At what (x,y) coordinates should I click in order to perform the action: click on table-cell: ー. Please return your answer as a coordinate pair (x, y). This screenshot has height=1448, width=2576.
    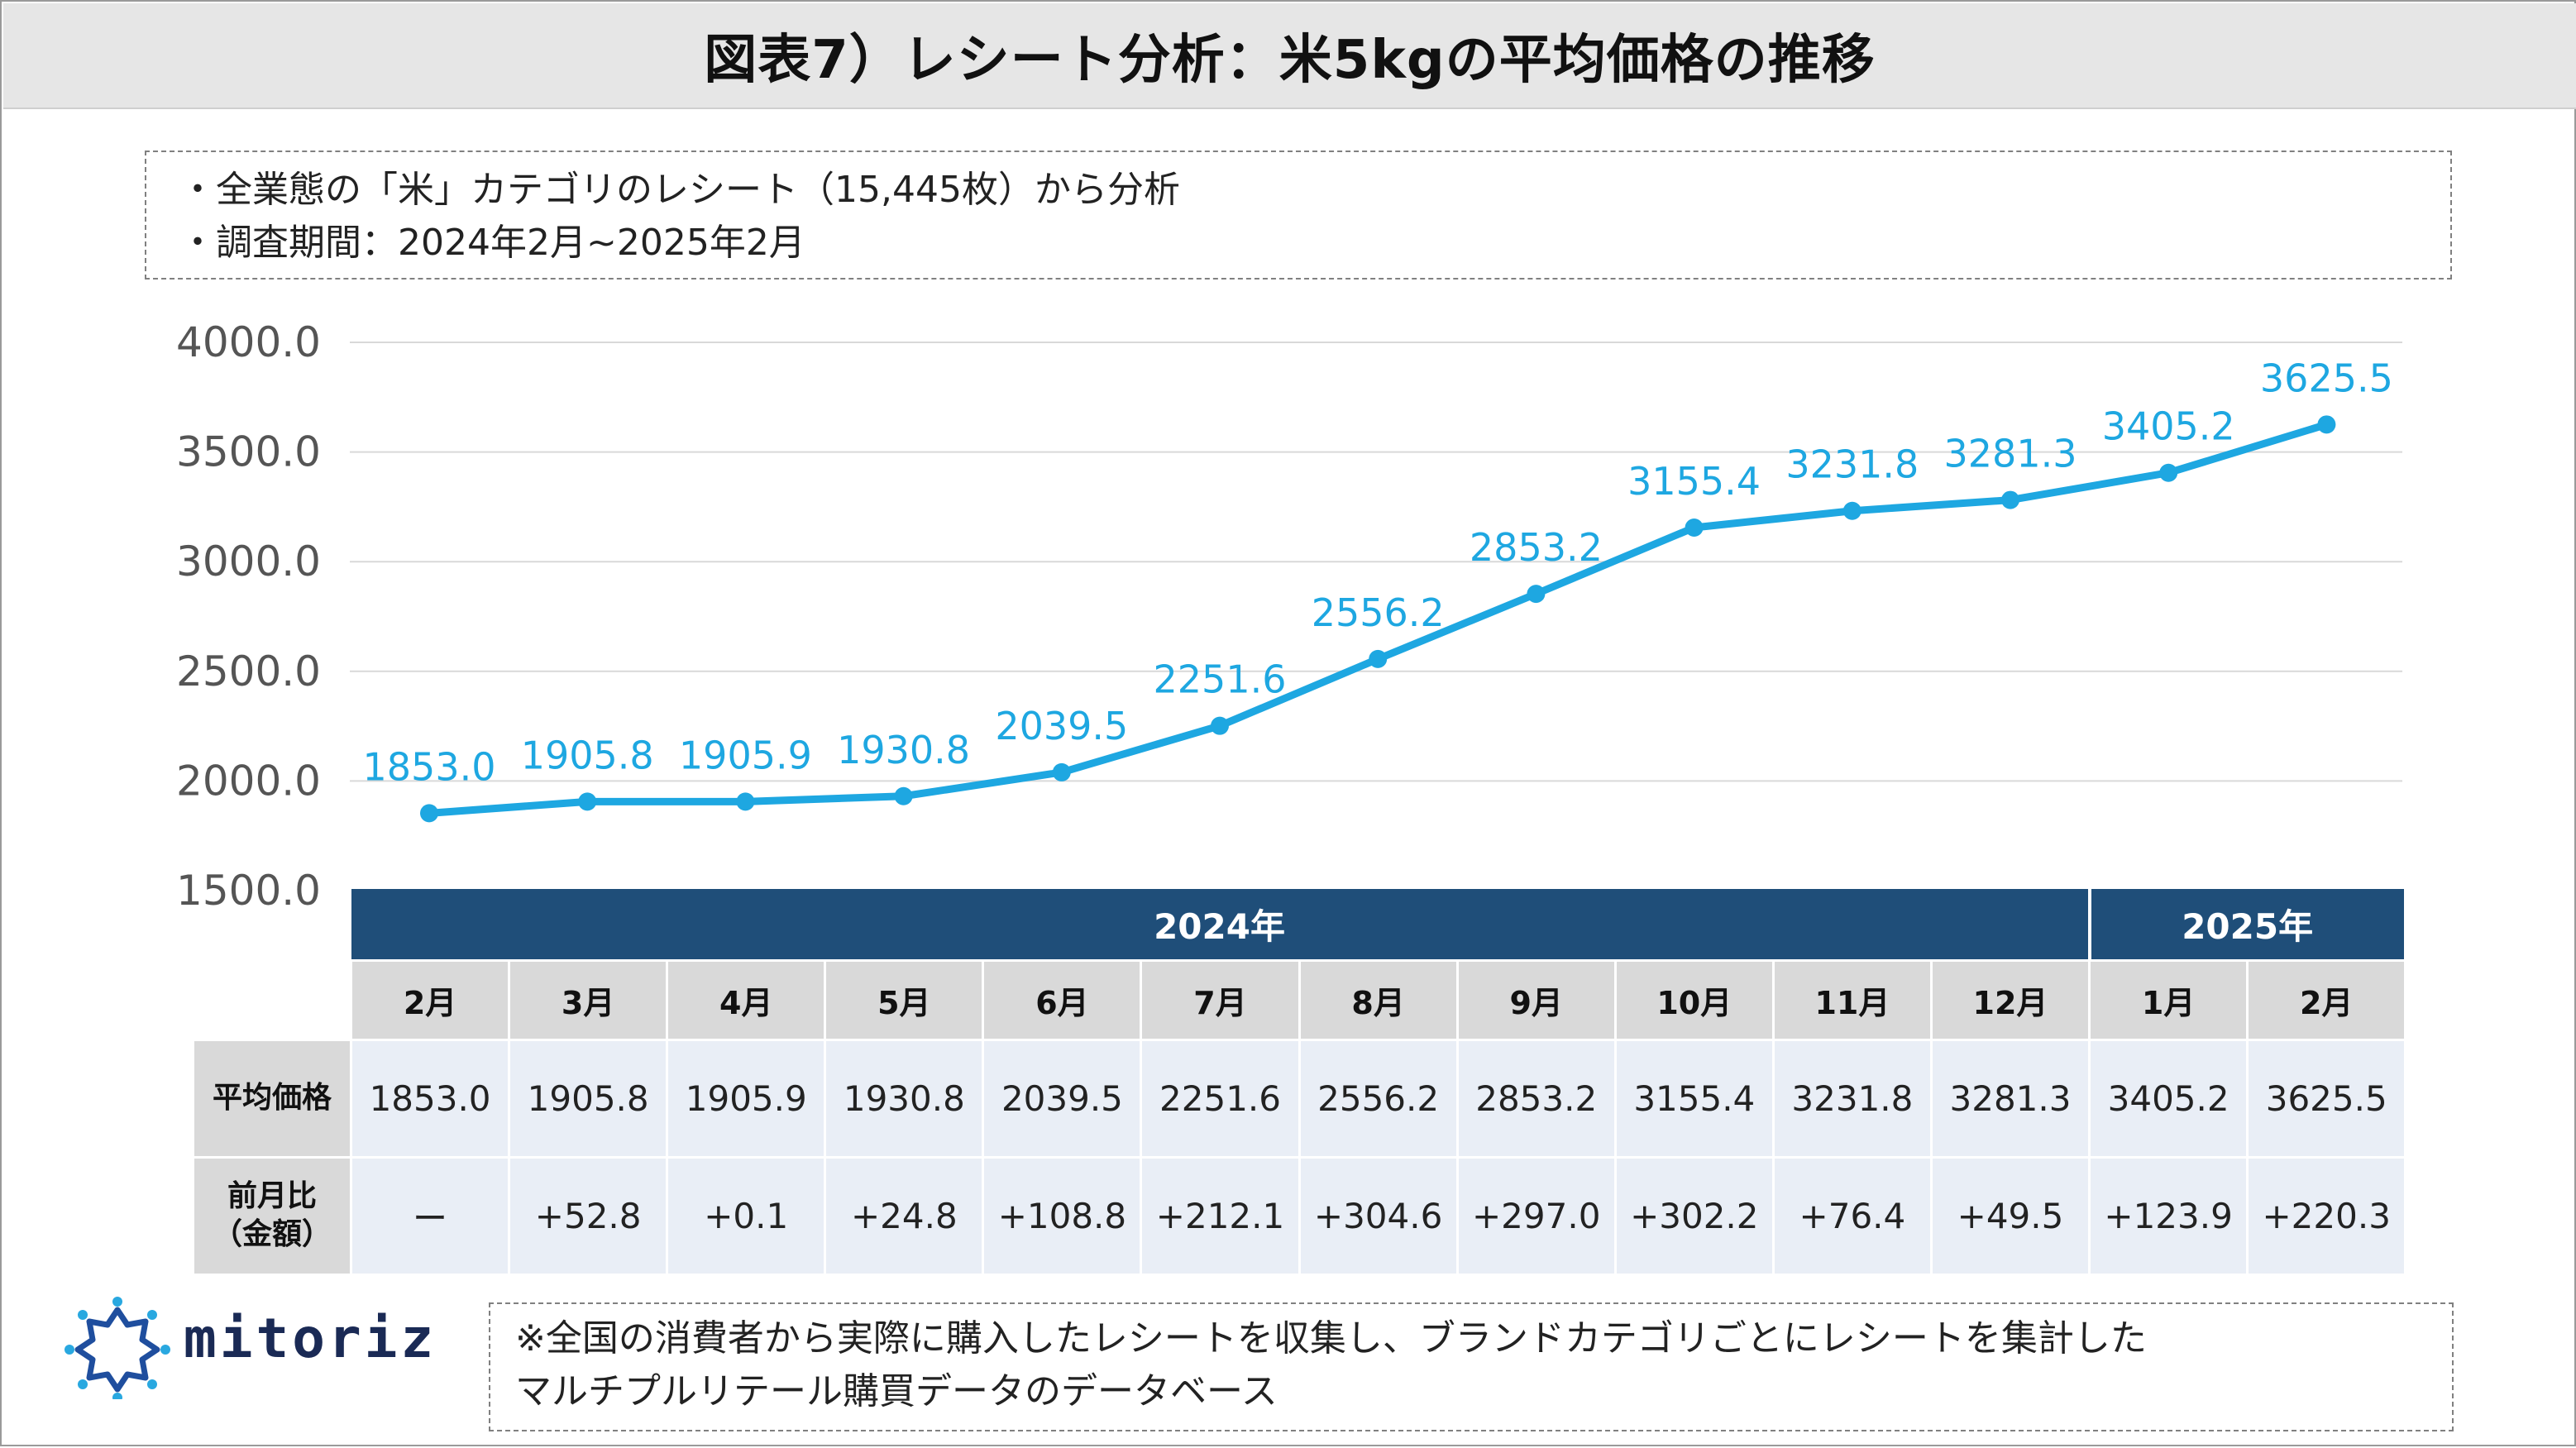
    Looking at the image, I should click on (430, 1215).